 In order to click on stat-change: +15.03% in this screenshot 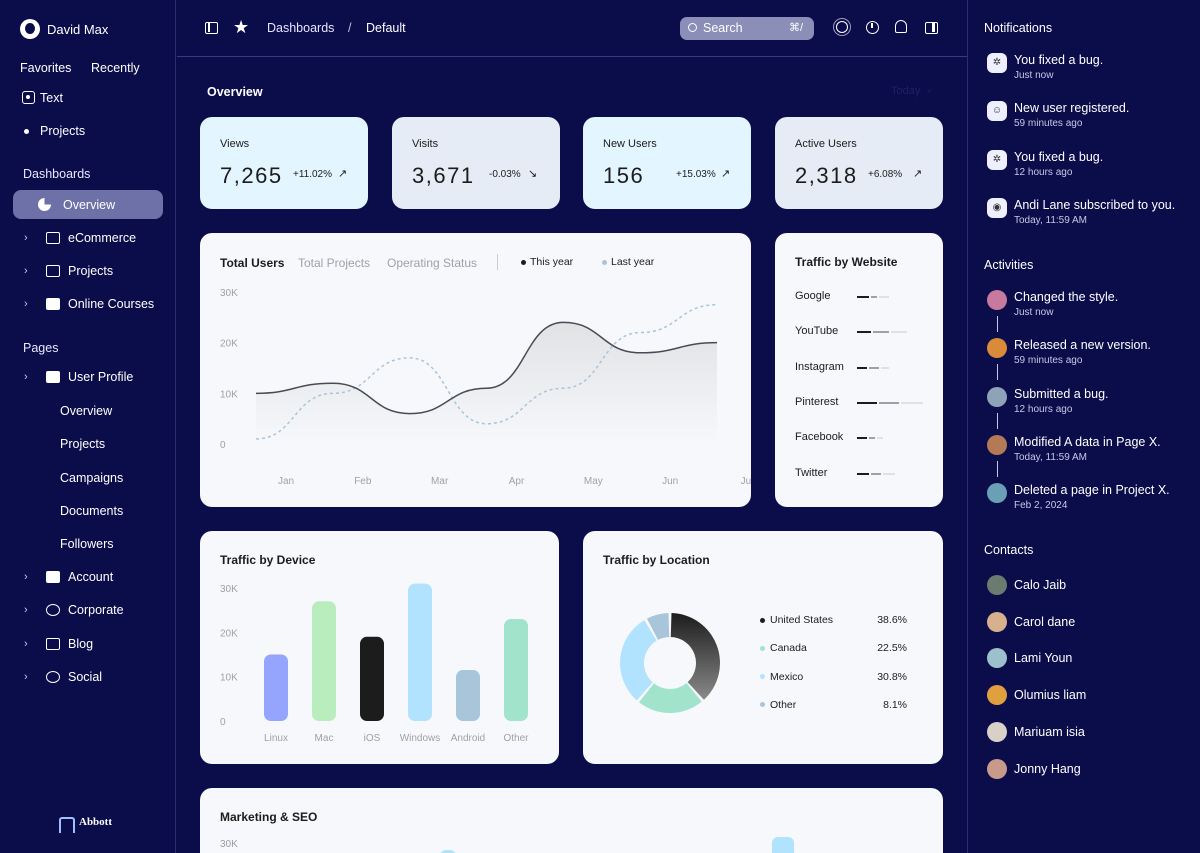, I will do `click(696, 174)`.